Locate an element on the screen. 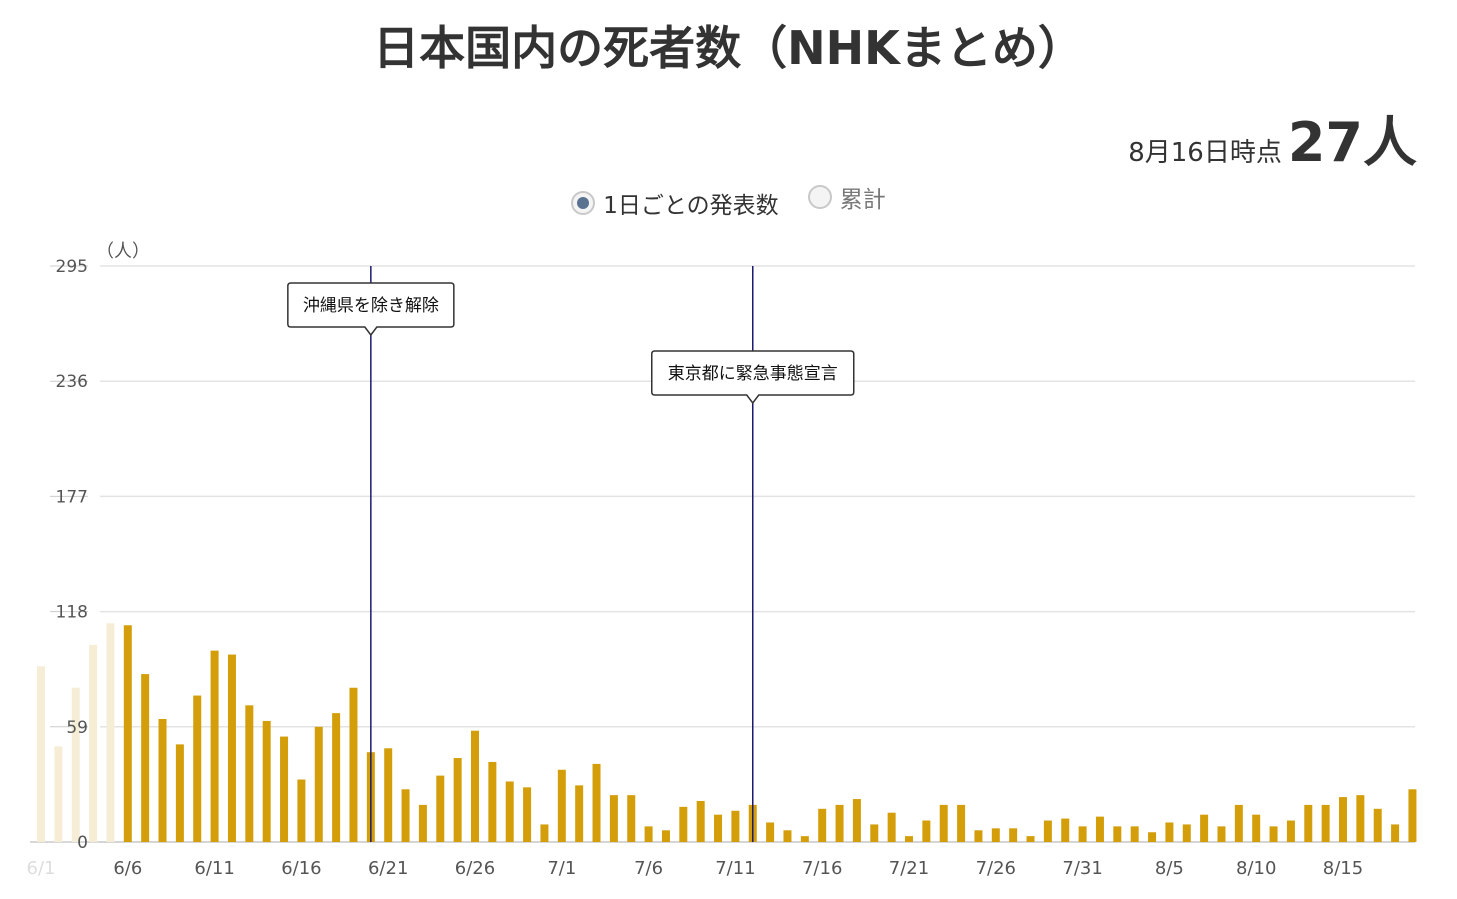 The image size is (1457, 899). x-tick-label: 6/6 is located at coordinates (127, 868).